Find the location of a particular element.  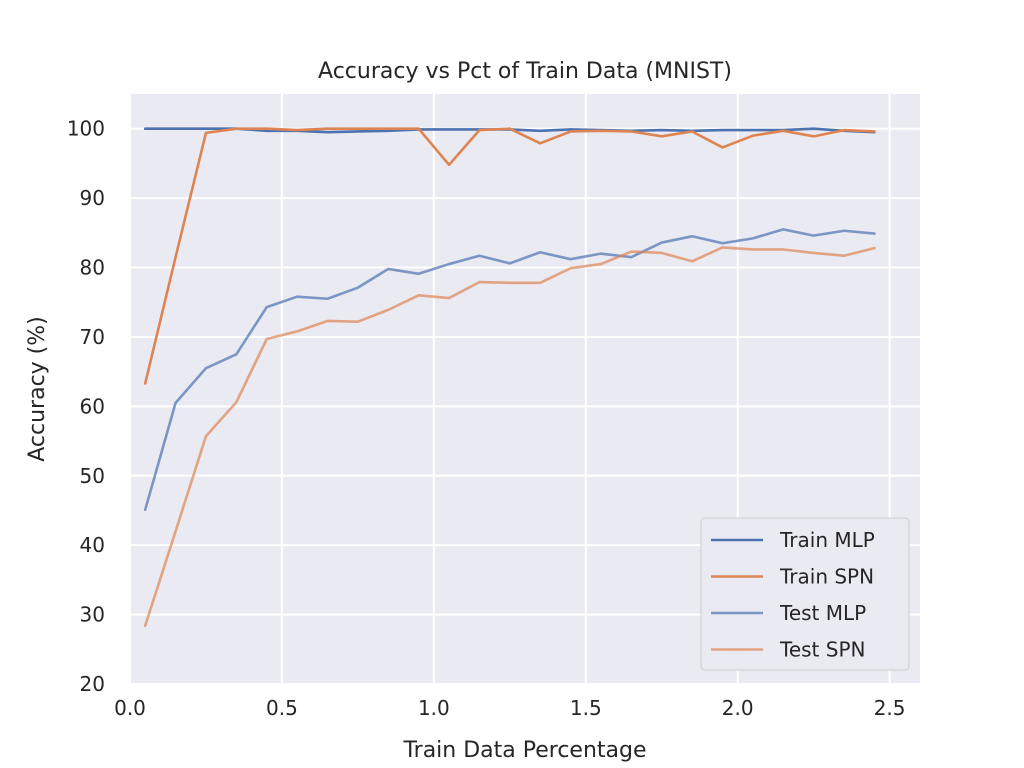

y-tick-label: 40 is located at coordinates (92, 545).